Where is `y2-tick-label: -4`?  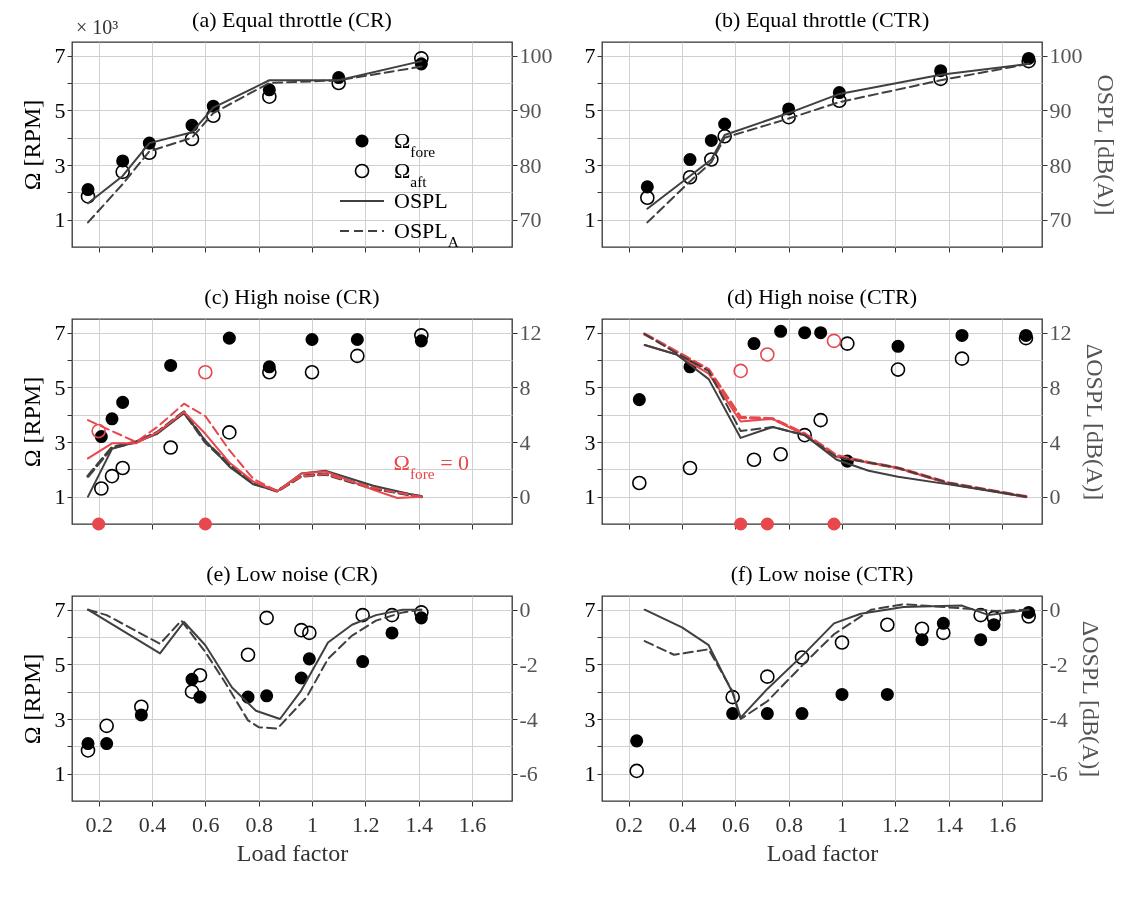 y2-tick-label: -4 is located at coordinates (1058, 719).